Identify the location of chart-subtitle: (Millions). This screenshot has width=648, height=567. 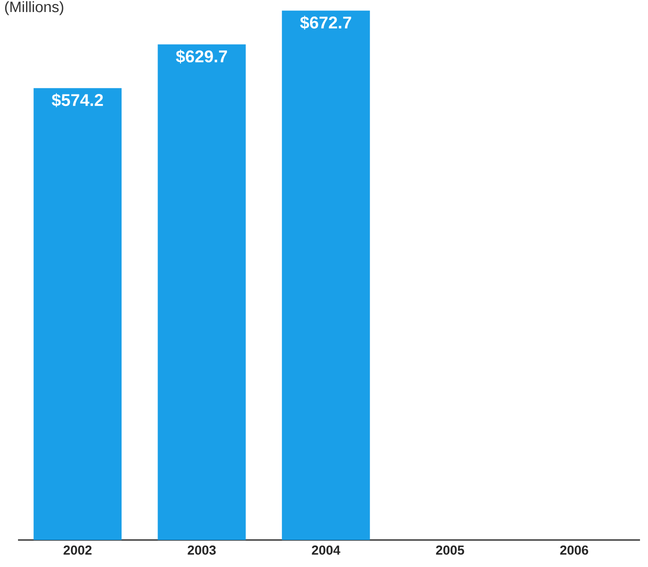
(34, 8).